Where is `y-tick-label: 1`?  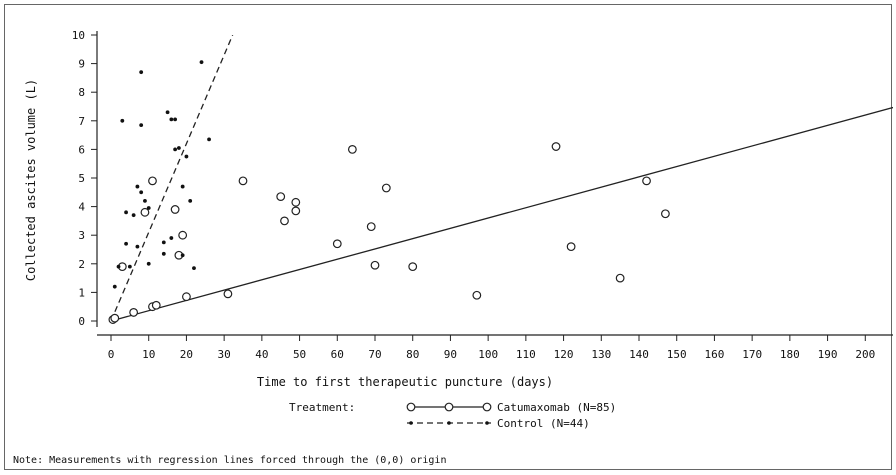 y-tick-label: 1 is located at coordinates (81, 292).